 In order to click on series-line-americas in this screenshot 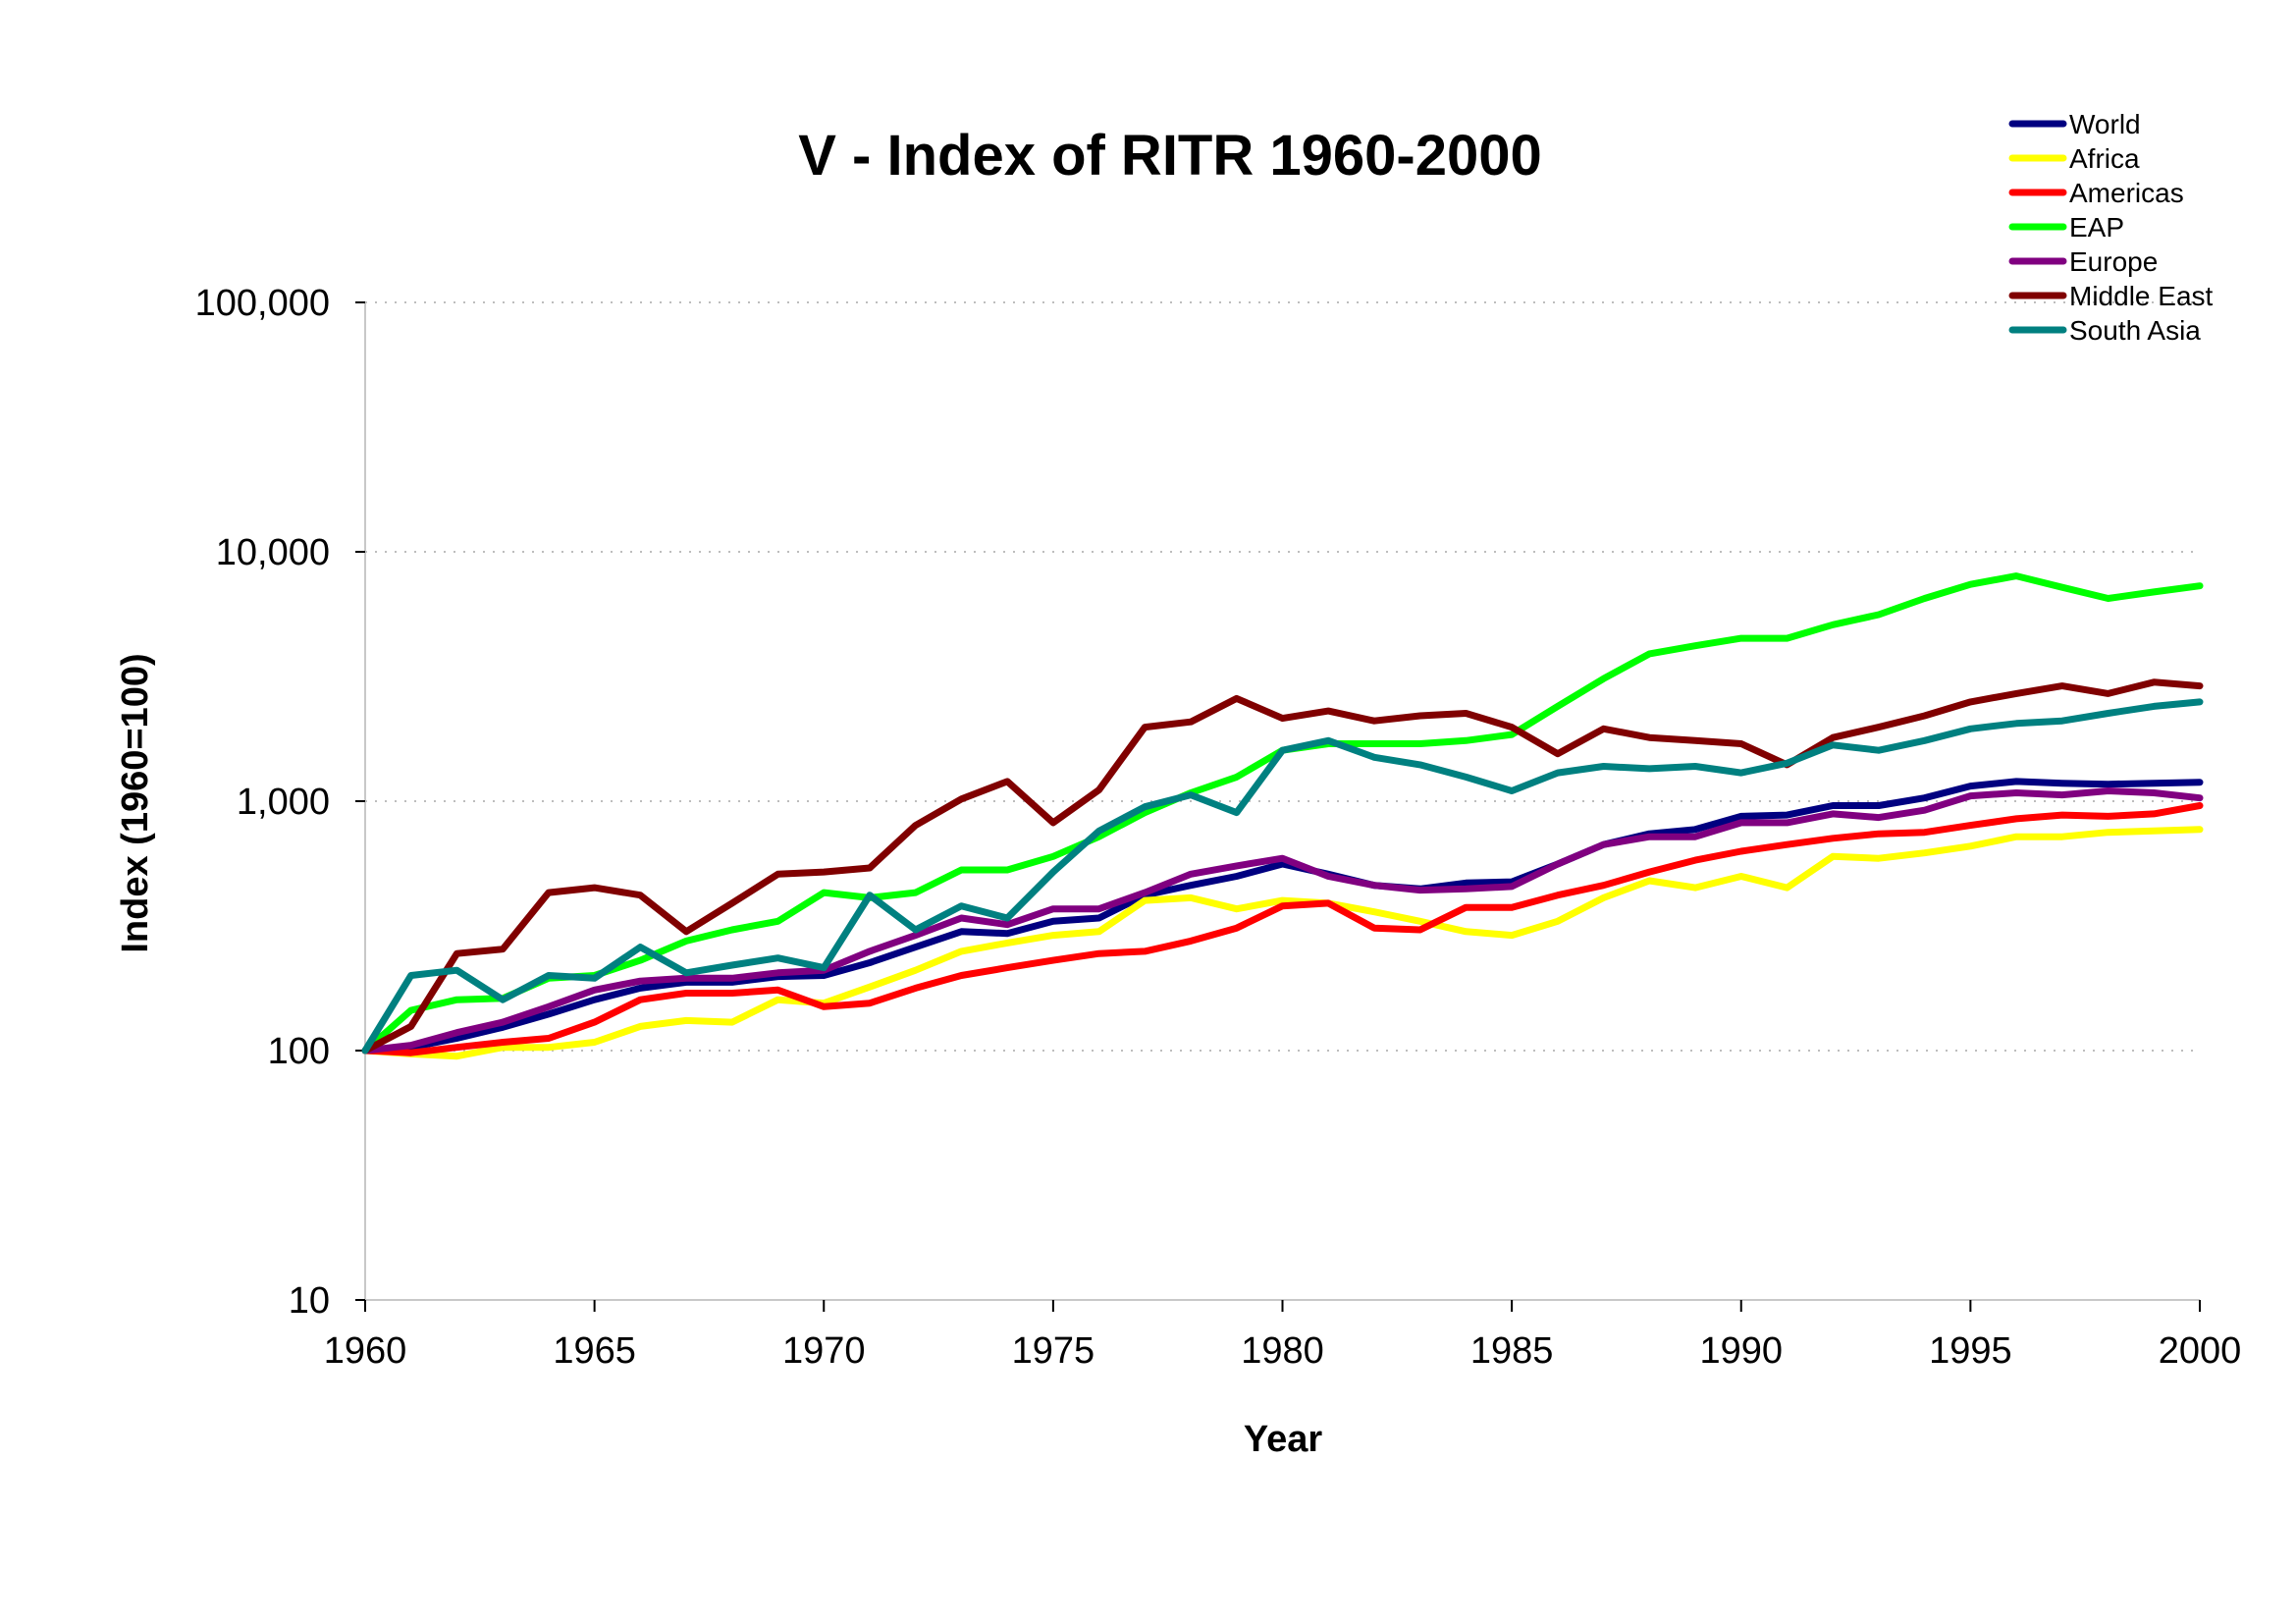, I will do `click(1283, 929)`.